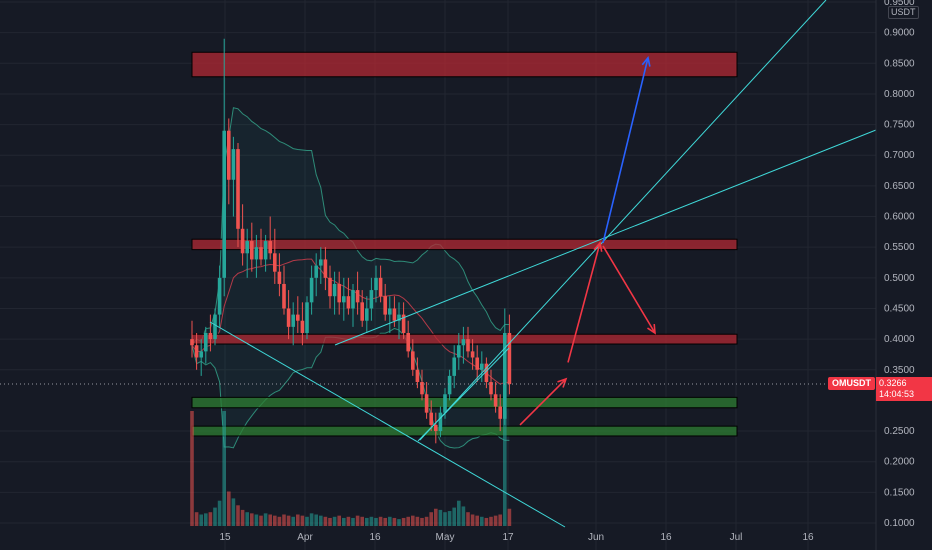 The image size is (932, 550). What do you see at coordinates (350, 321) in the screenshot?
I see `bband-basis` at bounding box center [350, 321].